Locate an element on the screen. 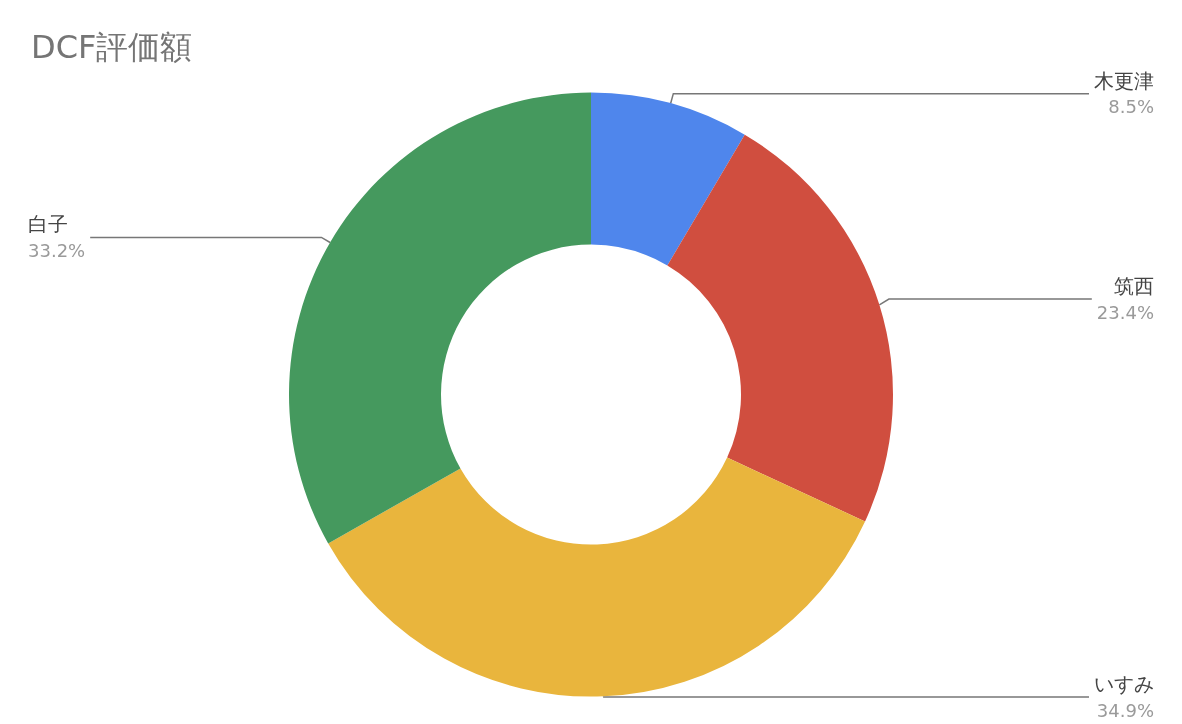 The width and height of the screenshot is (1182, 724). data-label: 23.4% is located at coordinates (1125, 312).